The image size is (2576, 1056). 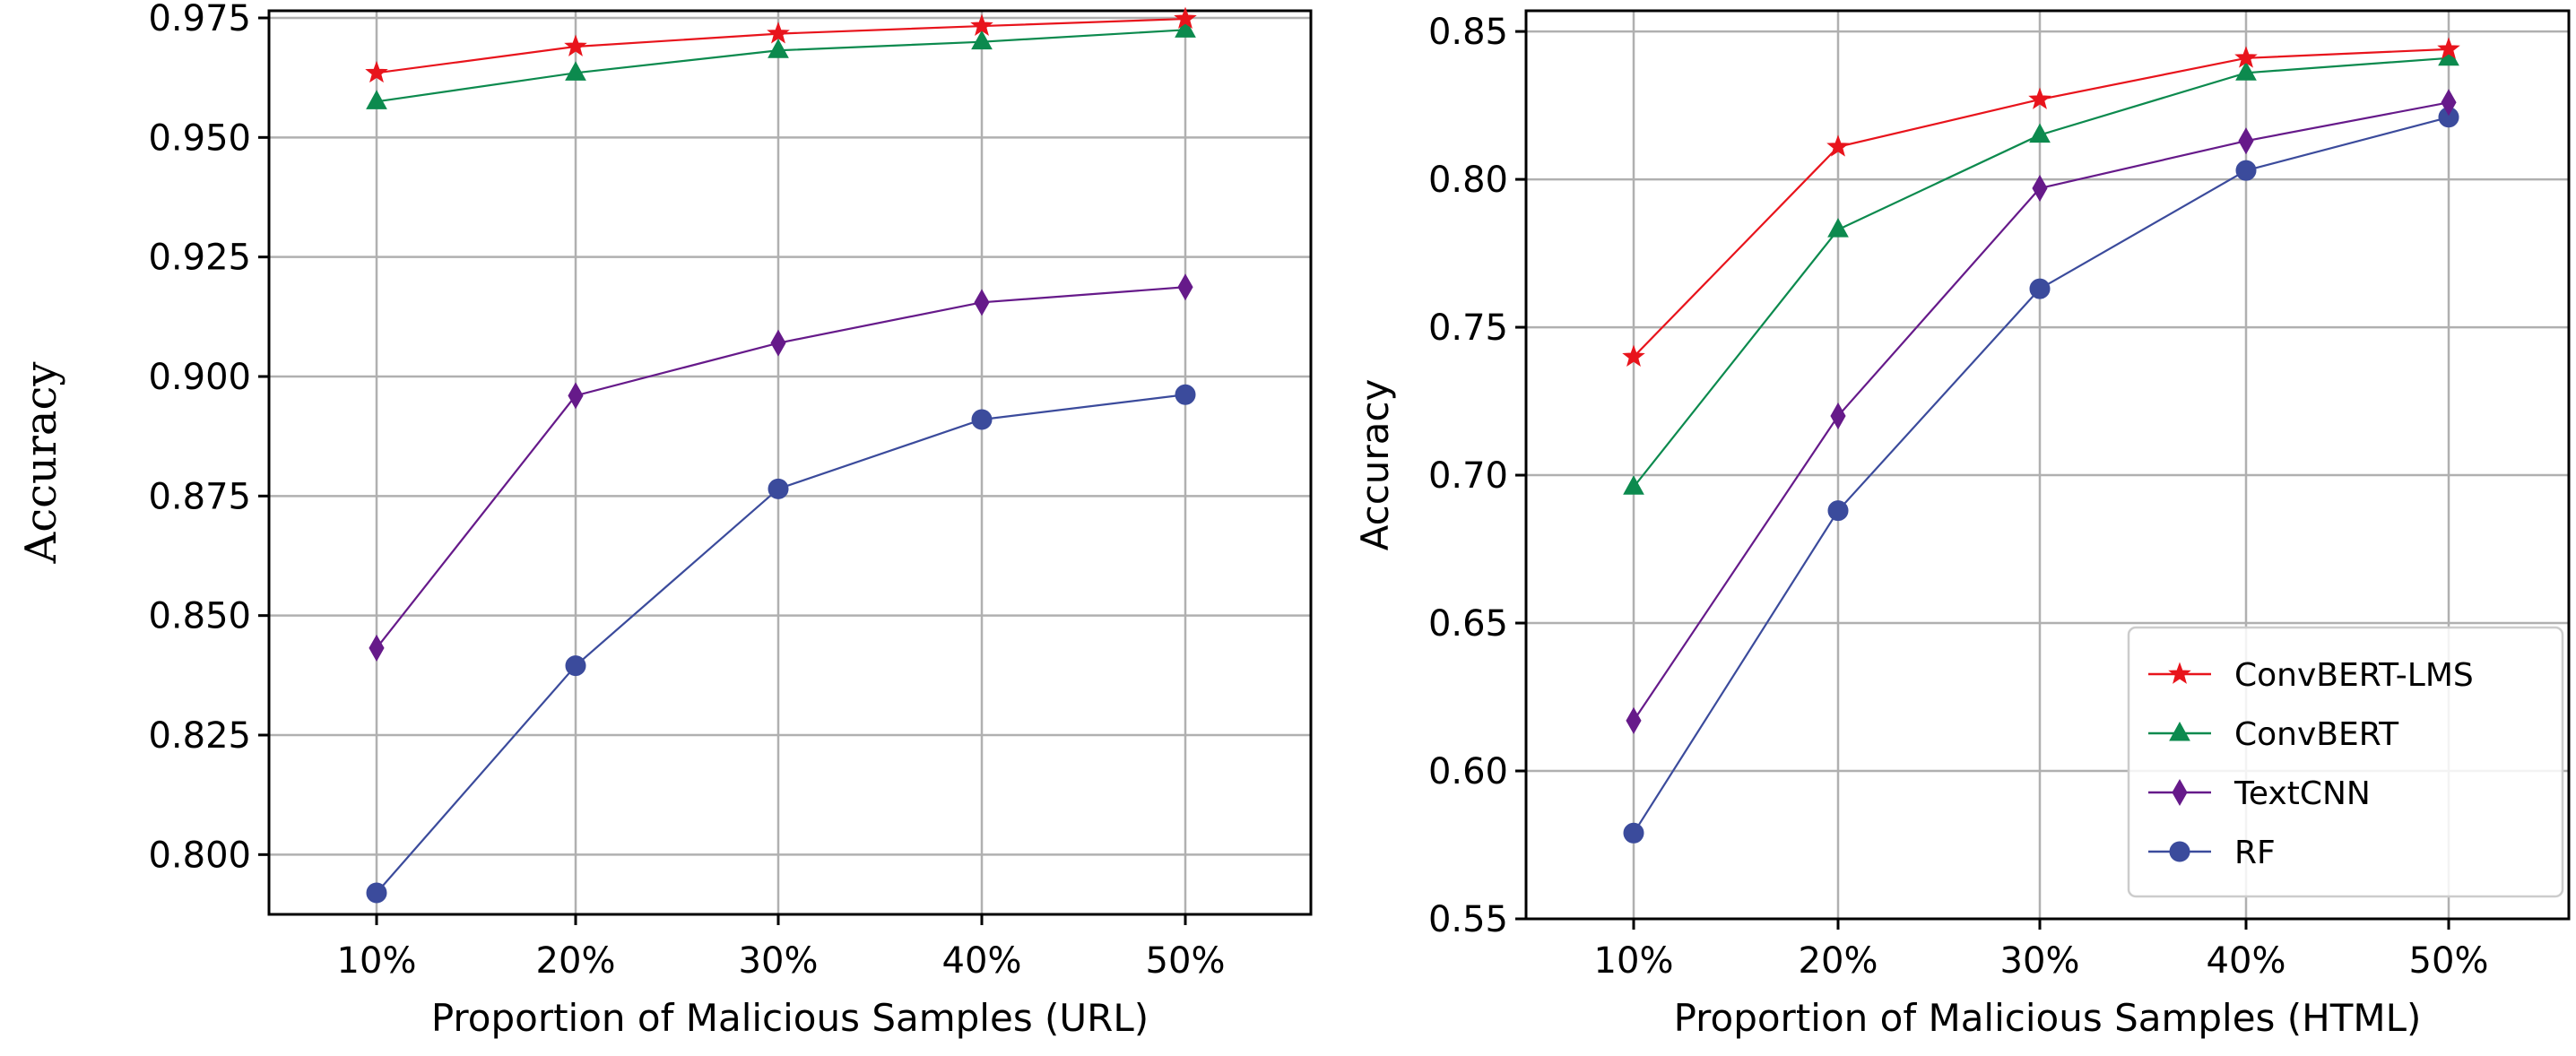 I want to click on y-tick-label: 0.60, so click(x=1468, y=771).